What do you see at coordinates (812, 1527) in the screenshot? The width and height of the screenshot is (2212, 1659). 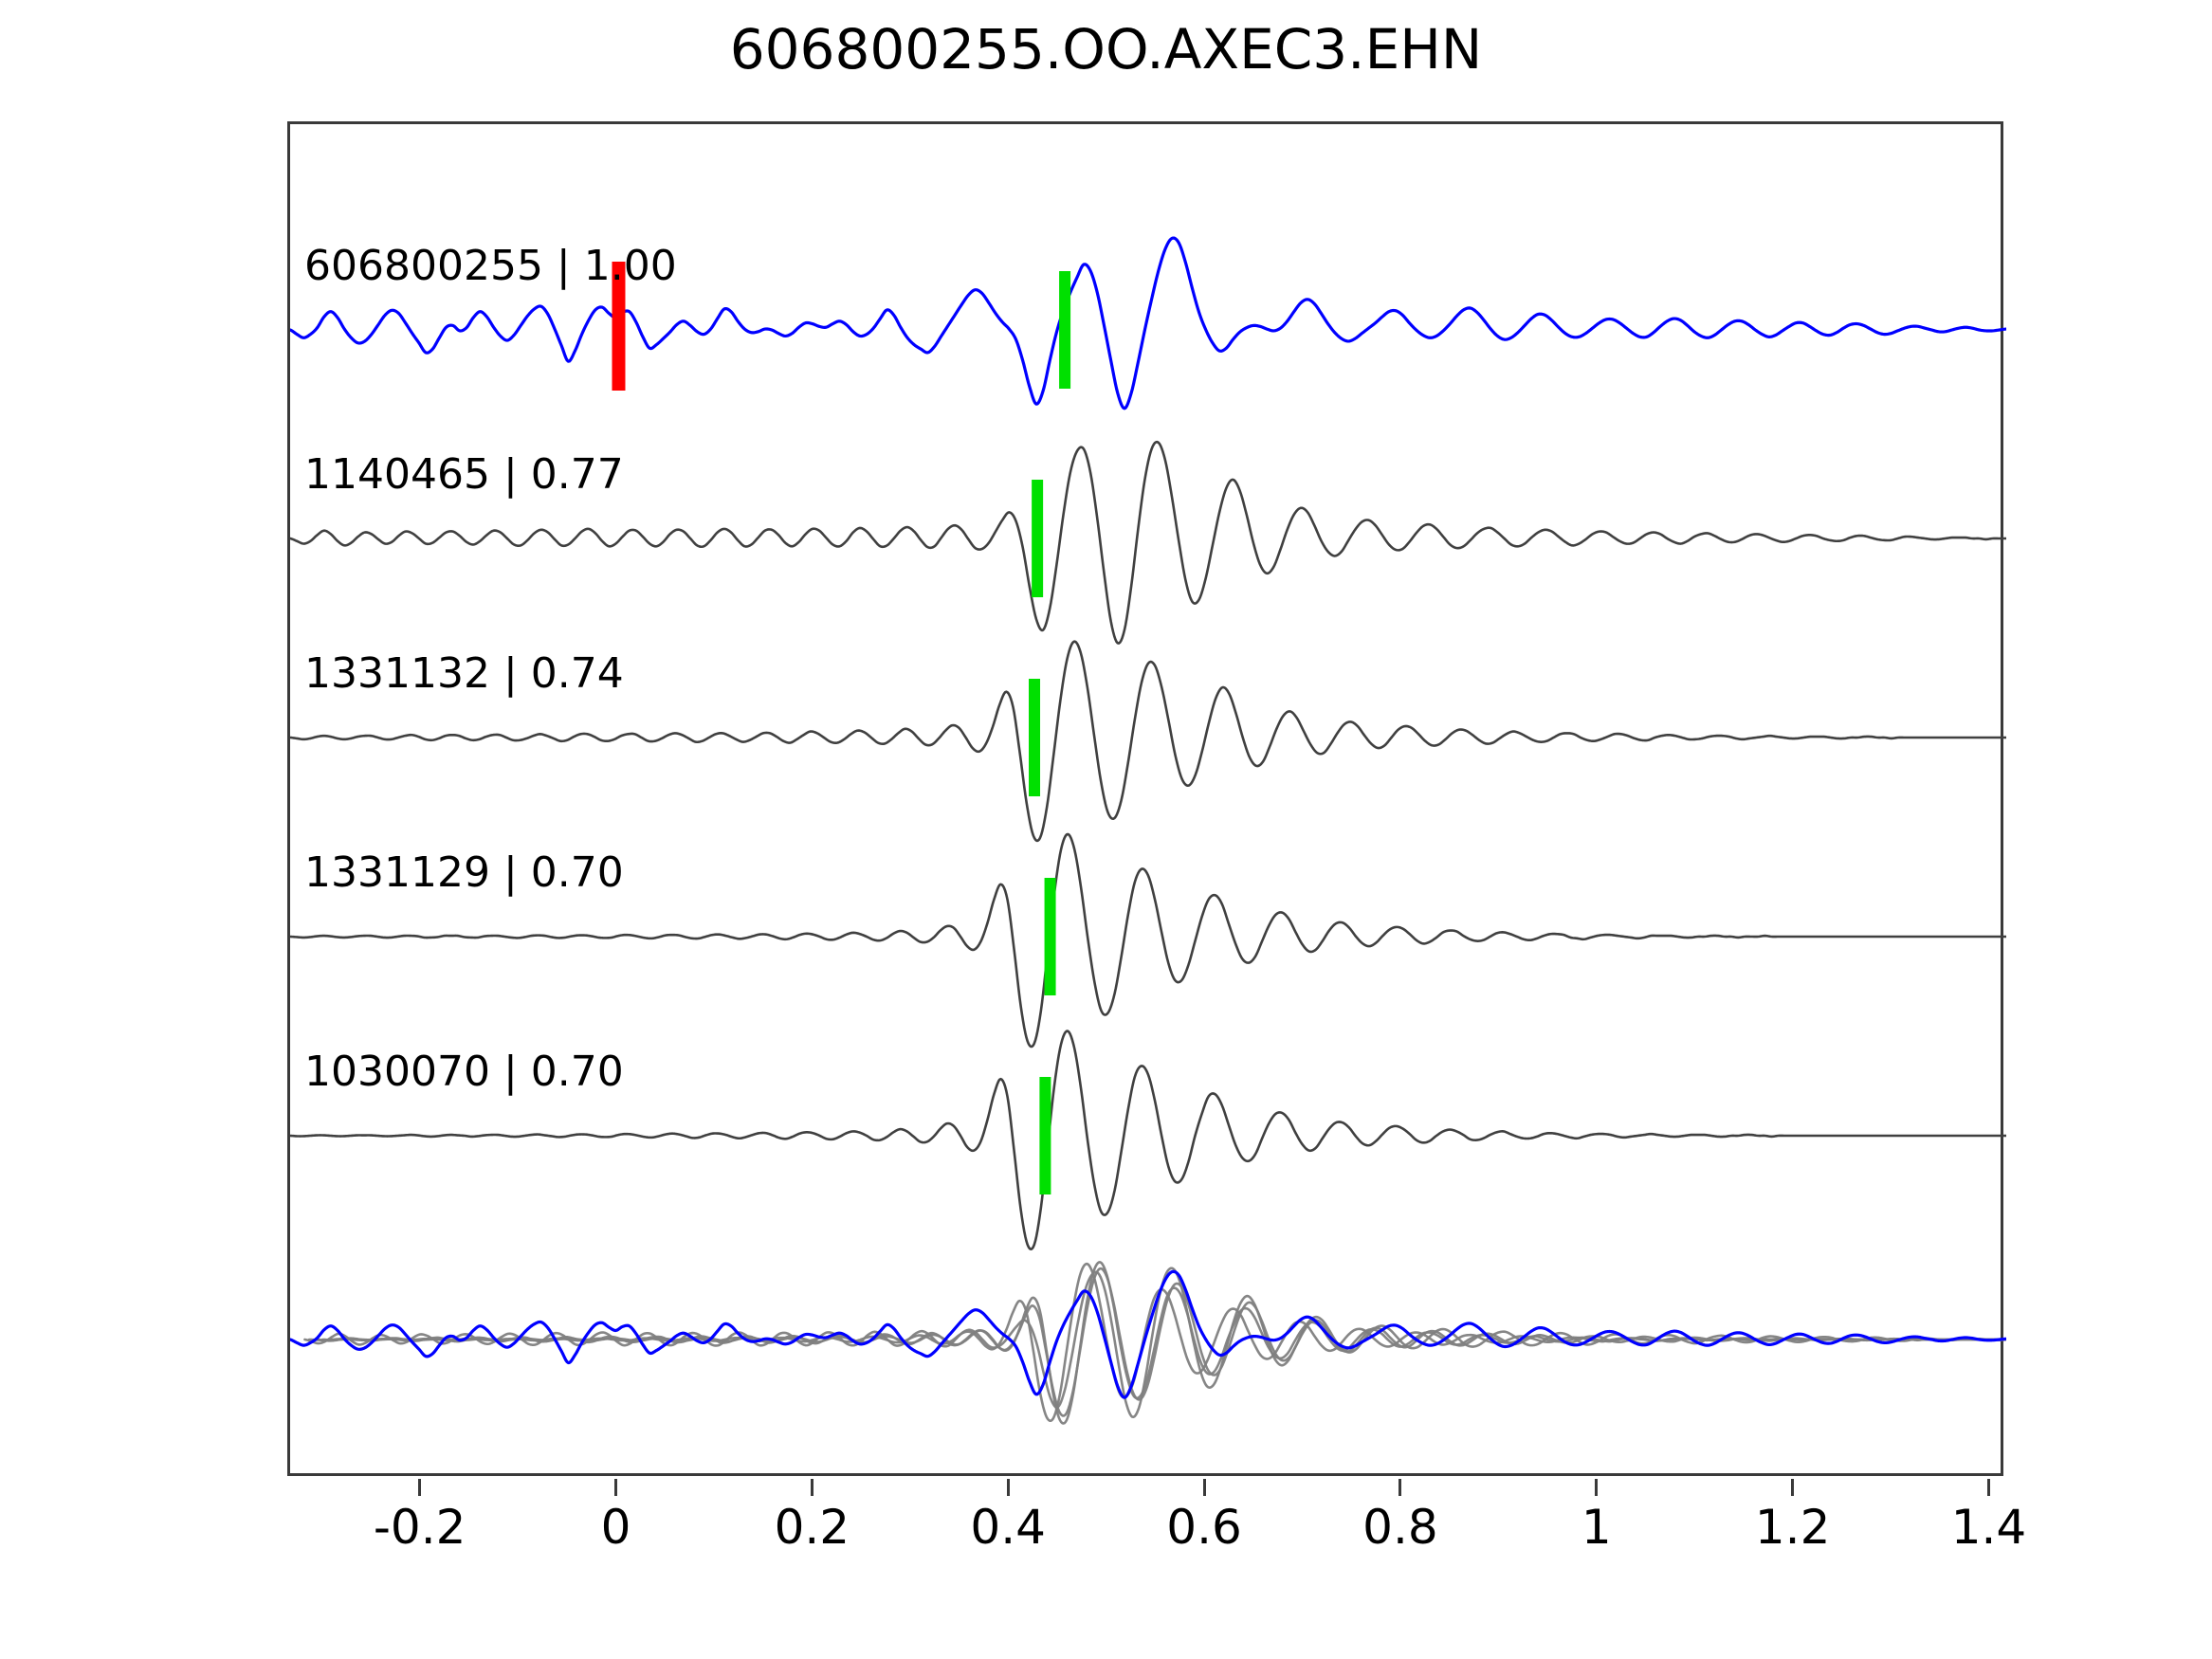 I see `x-tick-label: 0.2` at bounding box center [812, 1527].